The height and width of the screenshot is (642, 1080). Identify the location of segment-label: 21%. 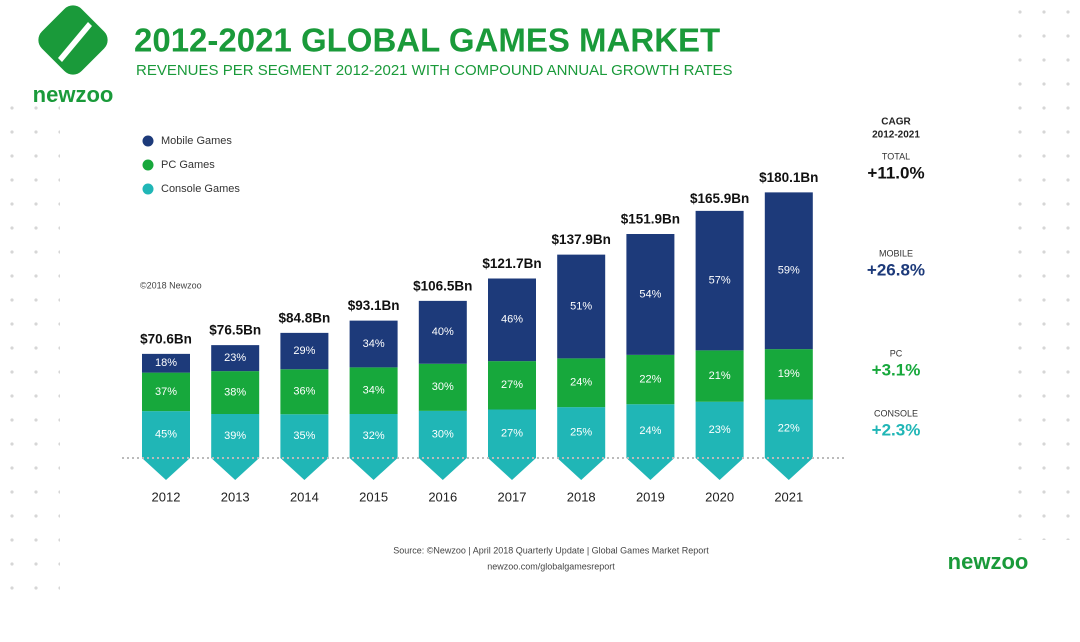
(720, 376).